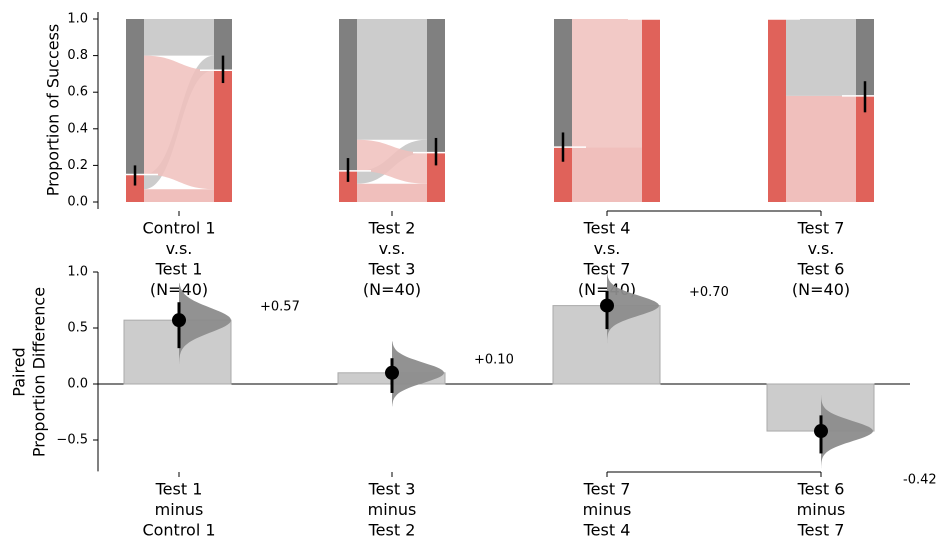 This screenshot has width=950, height=551. What do you see at coordinates (178, 530) in the screenshot?
I see `x-category-label-line: Control 1` at bounding box center [178, 530].